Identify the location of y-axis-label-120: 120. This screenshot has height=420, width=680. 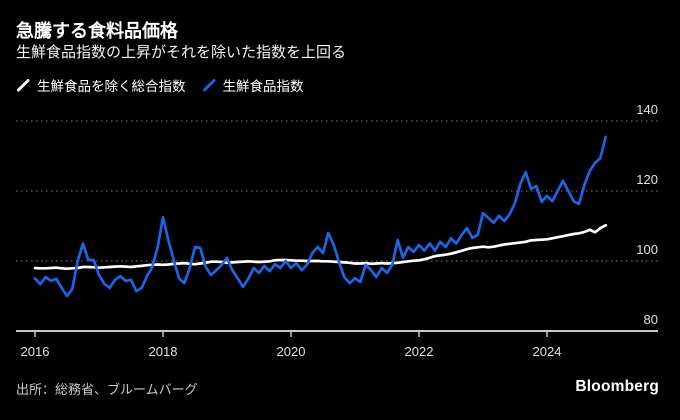
(647, 179).